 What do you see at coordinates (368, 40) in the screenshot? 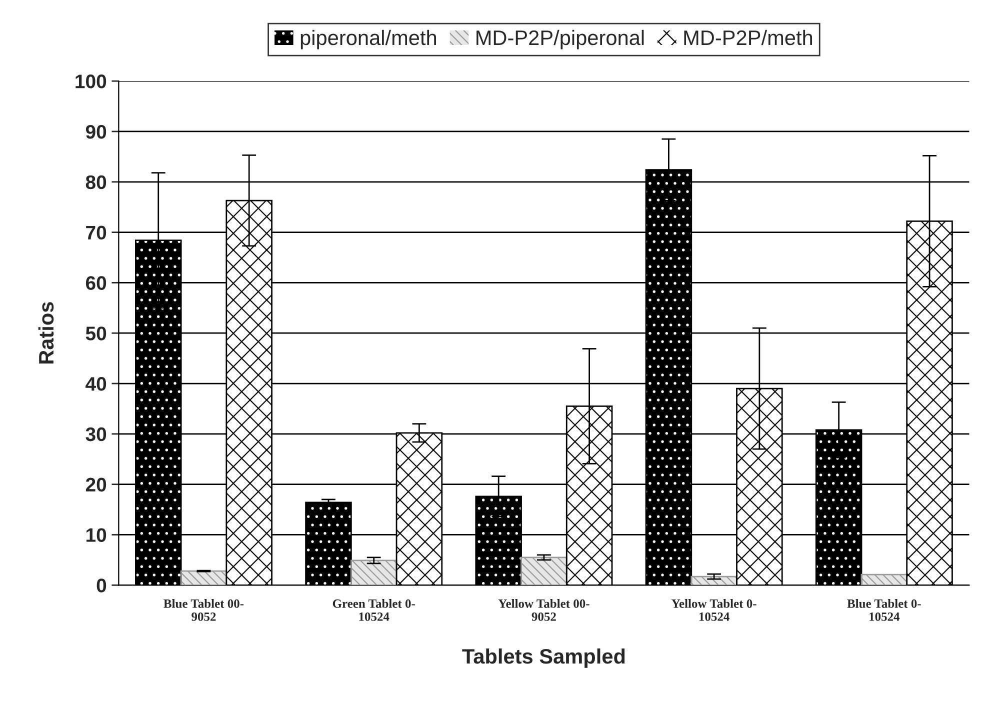
I see `legend-label: piperonal/meth` at bounding box center [368, 40].